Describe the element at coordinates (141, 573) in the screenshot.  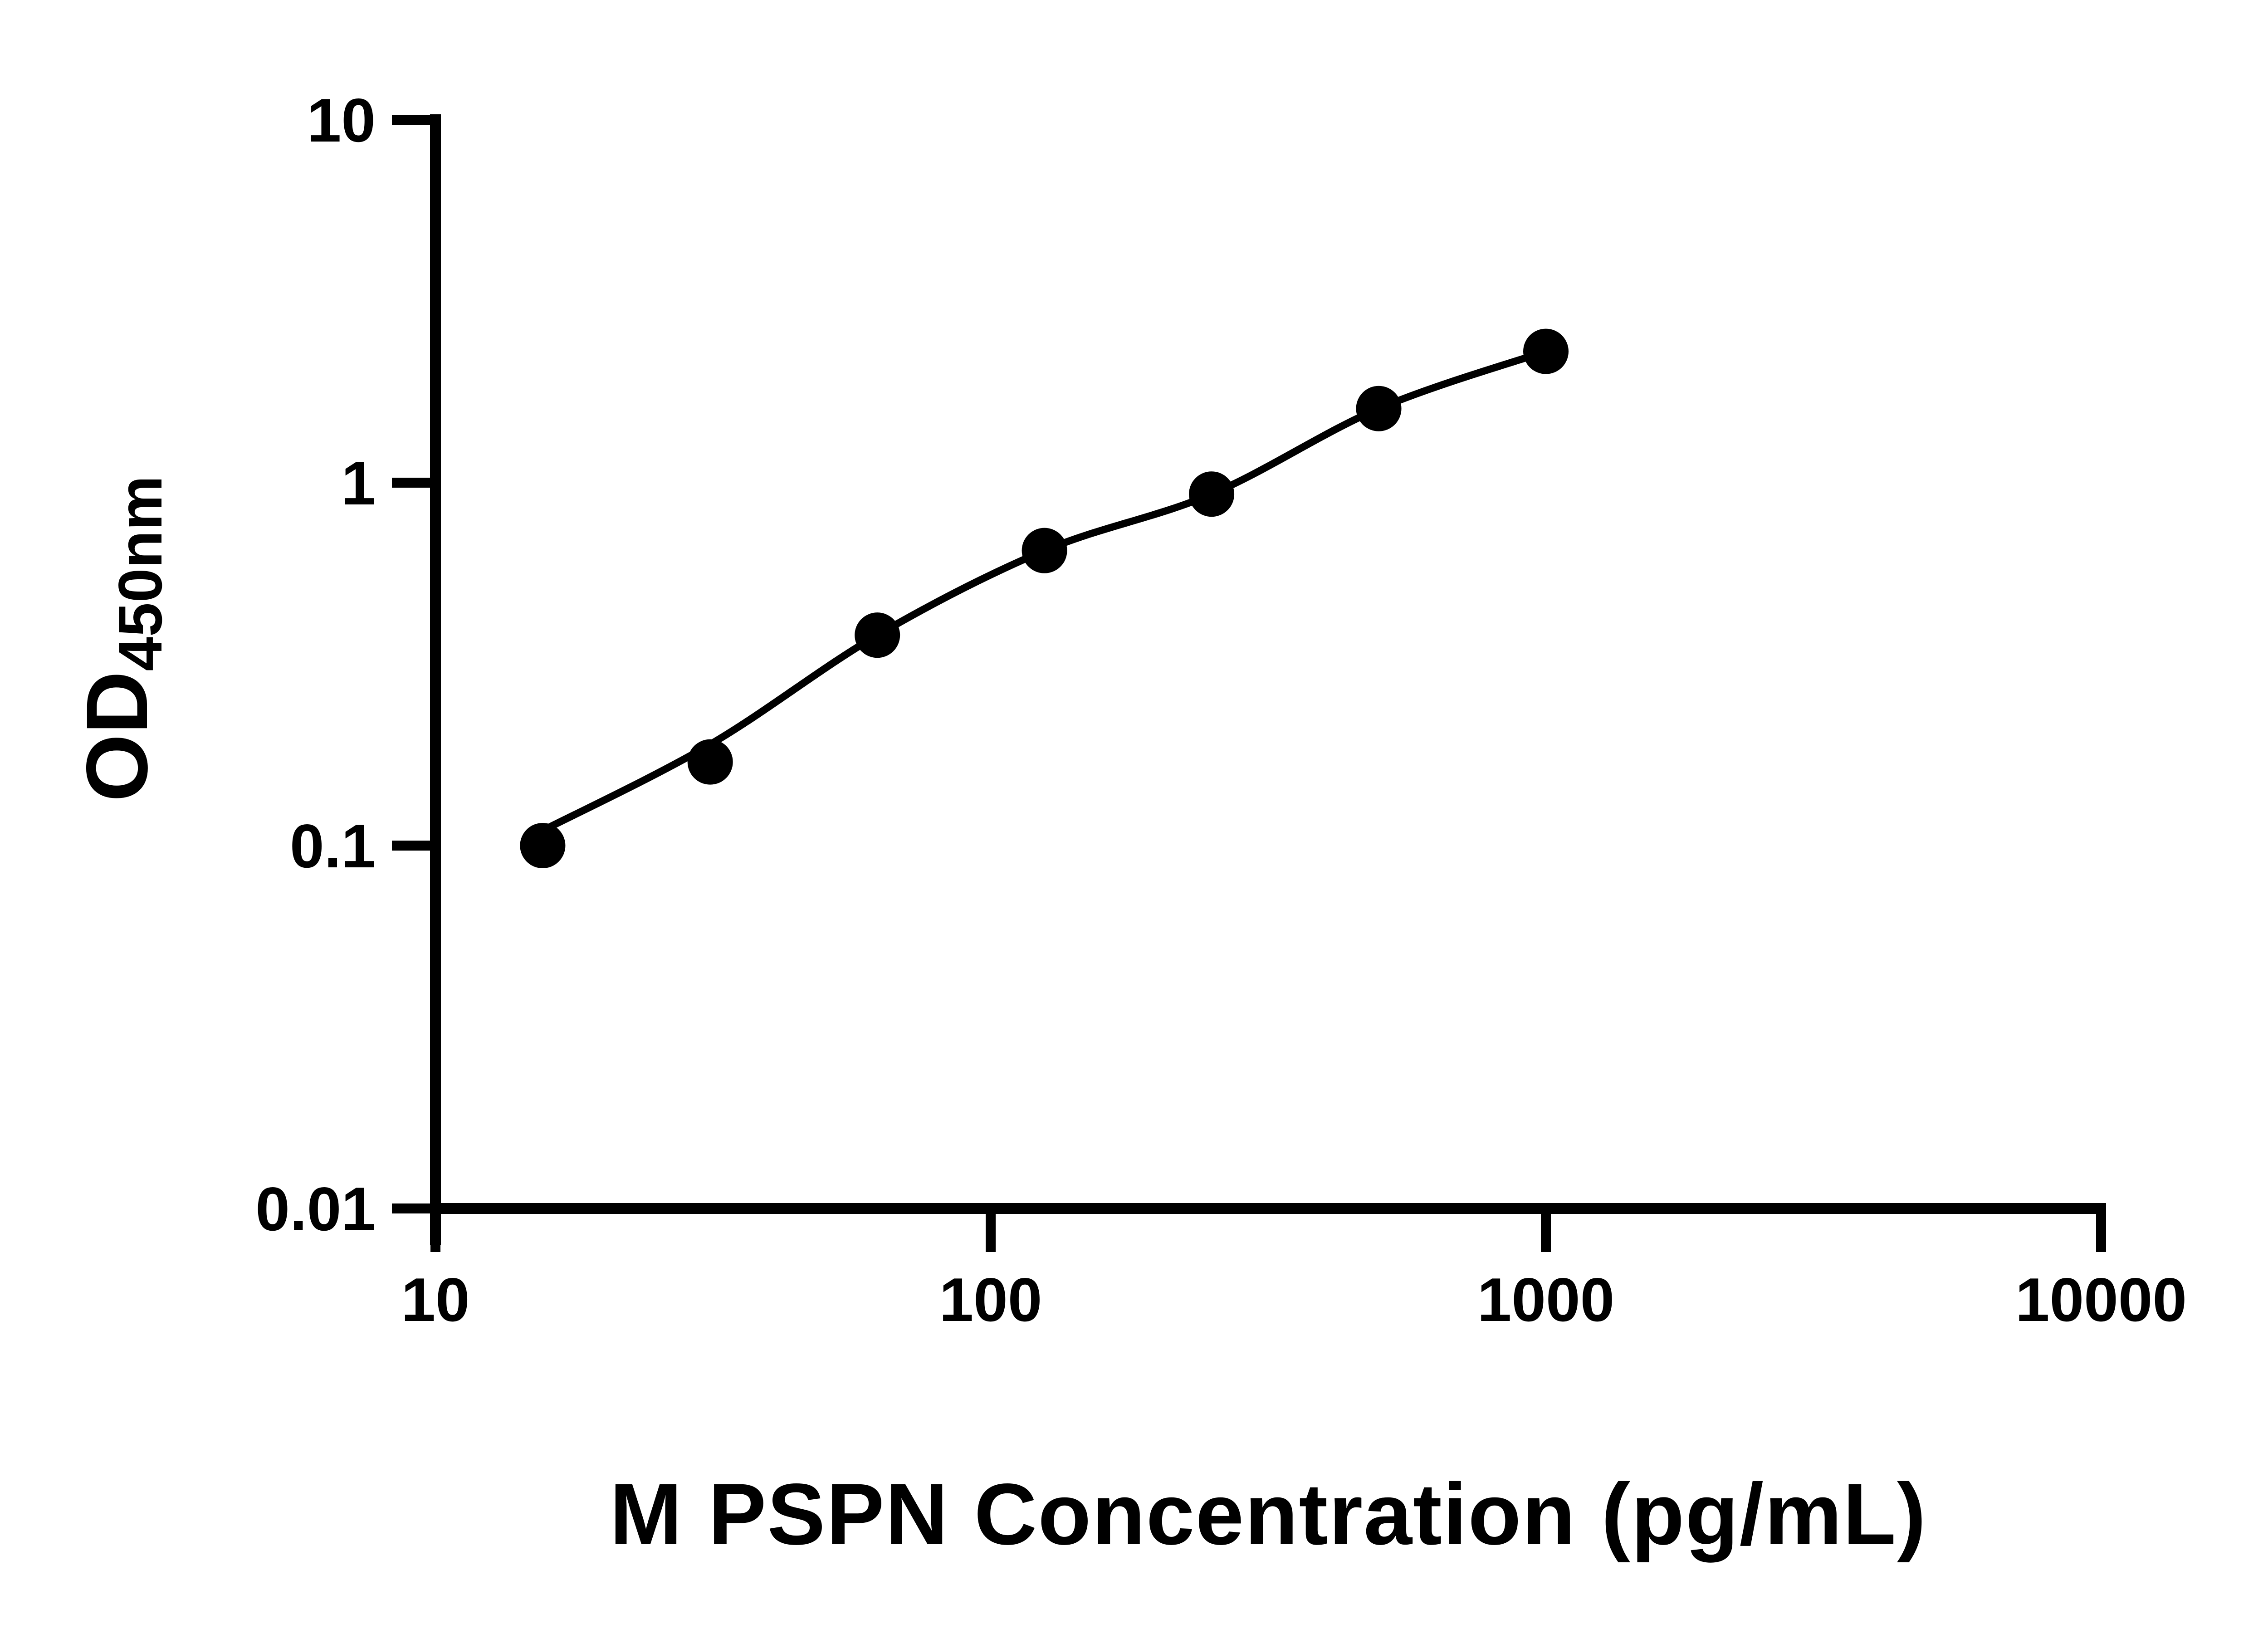
I see `y-axis-title-subscript: 450nm` at that location.